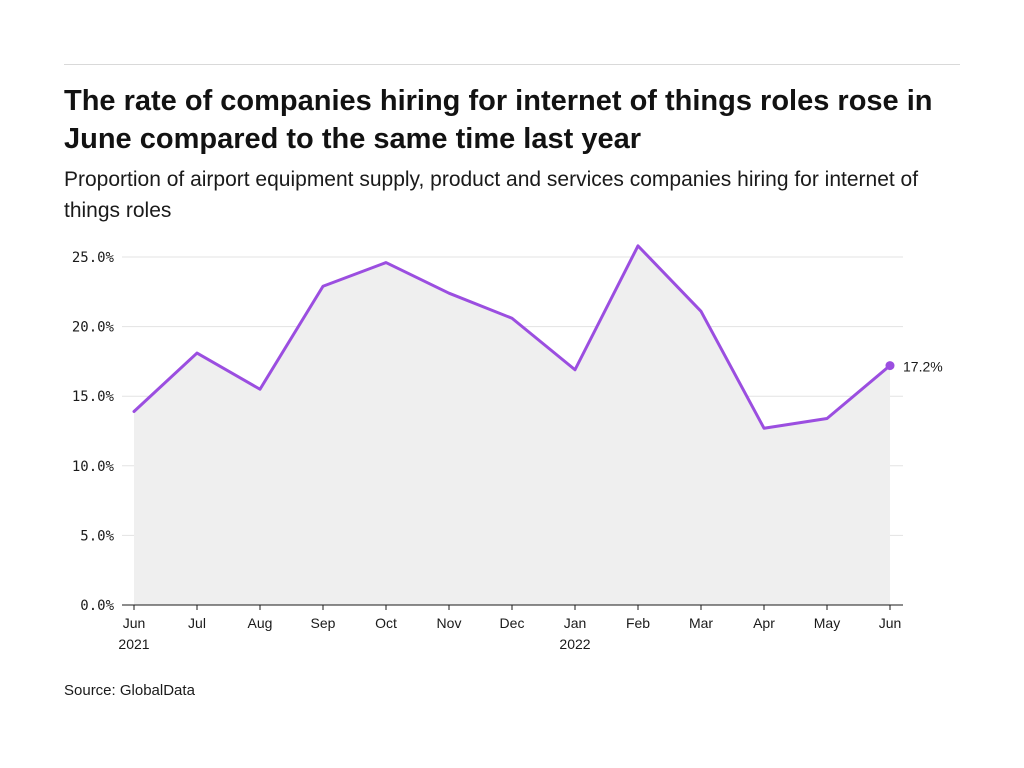 This screenshot has height=768, width=1024. What do you see at coordinates (827, 623) in the screenshot?
I see `x-tick-label: May` at bounding box center [827, 623].